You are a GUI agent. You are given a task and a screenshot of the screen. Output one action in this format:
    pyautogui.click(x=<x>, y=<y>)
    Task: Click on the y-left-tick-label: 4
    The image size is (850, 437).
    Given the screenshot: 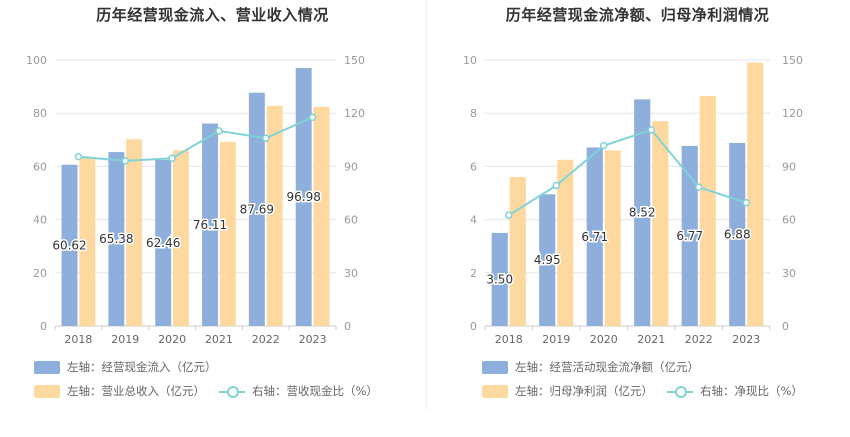 What is the action you would take?
    pyautogui.click(x=473, y=220)
    